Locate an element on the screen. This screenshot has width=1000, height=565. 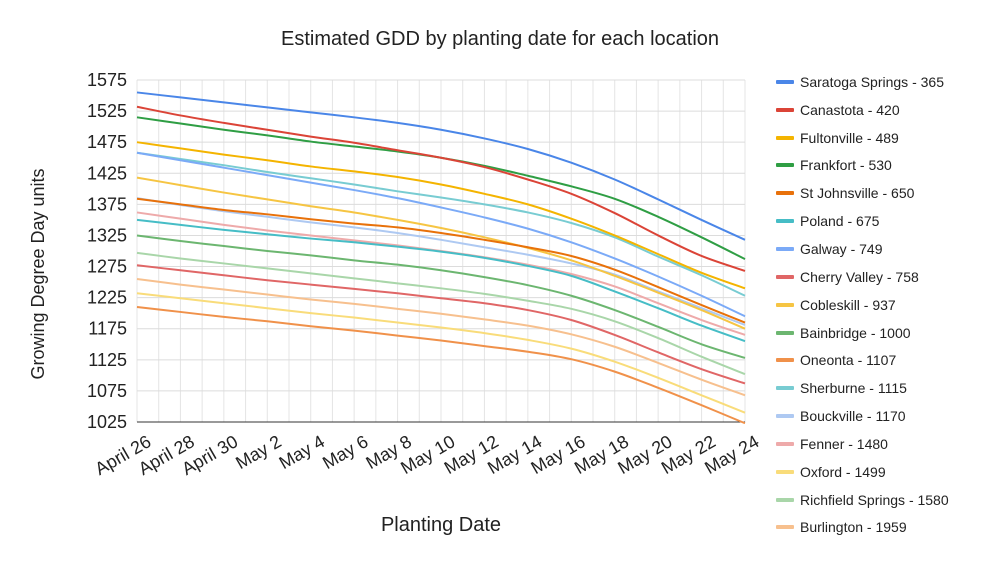
legend-label: Saratoga Springs - 365 is located at coordinates (872, 81).